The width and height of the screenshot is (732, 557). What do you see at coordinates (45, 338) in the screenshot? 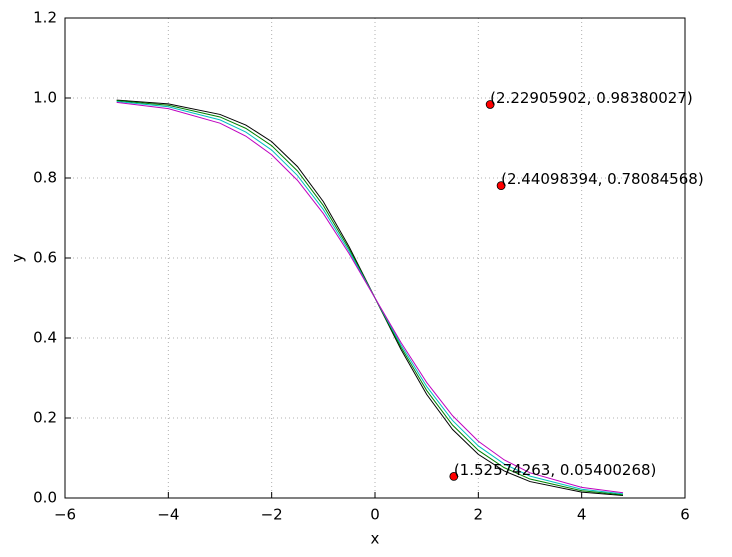
I see `y-tick-label: 0.4` at bounding box center [45, 338].